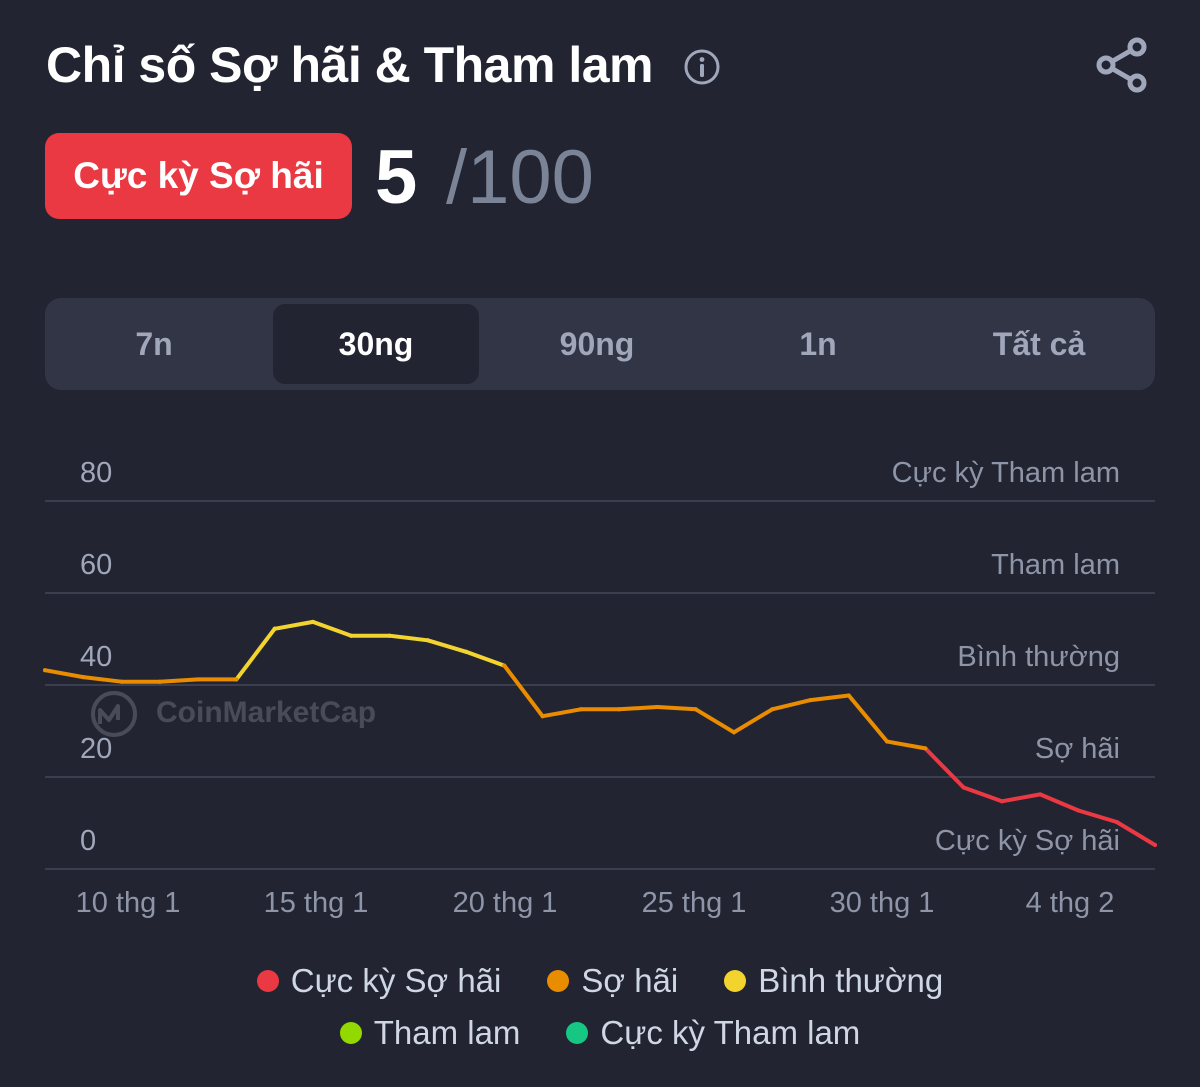 The image size is (1200, 1087). I want to click on legend-item-greed: Tham lam, so click(430, 1033).